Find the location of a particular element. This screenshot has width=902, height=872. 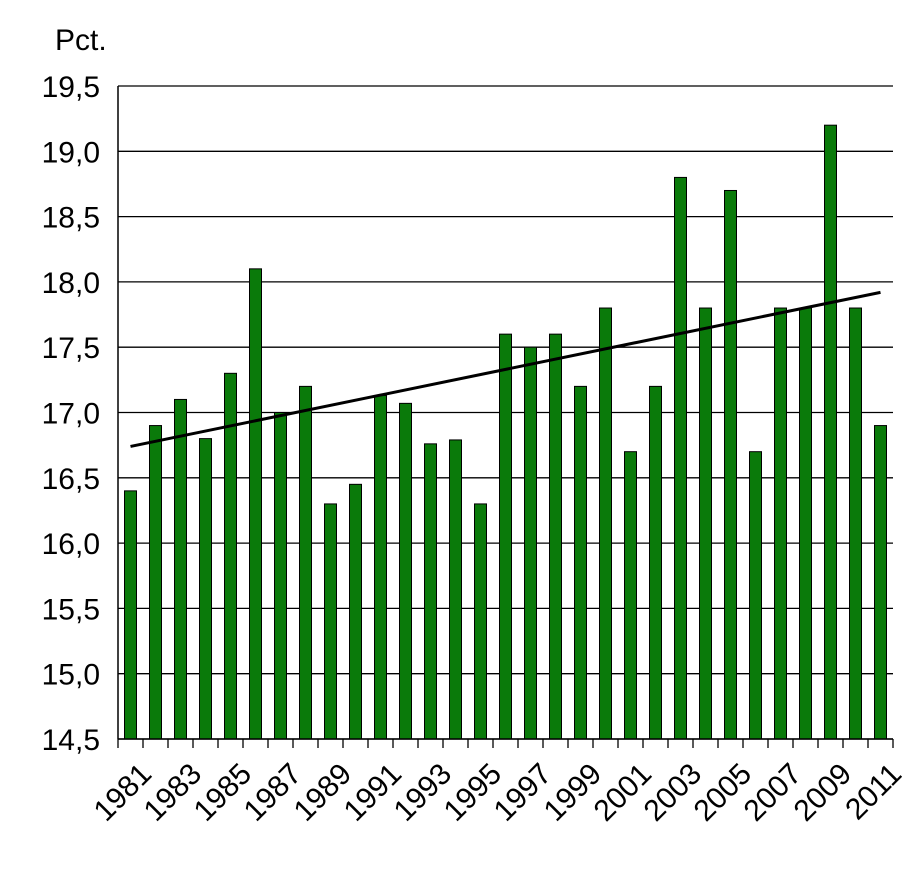

x-tick-label: 1983 is located at coordinates (173, 792).